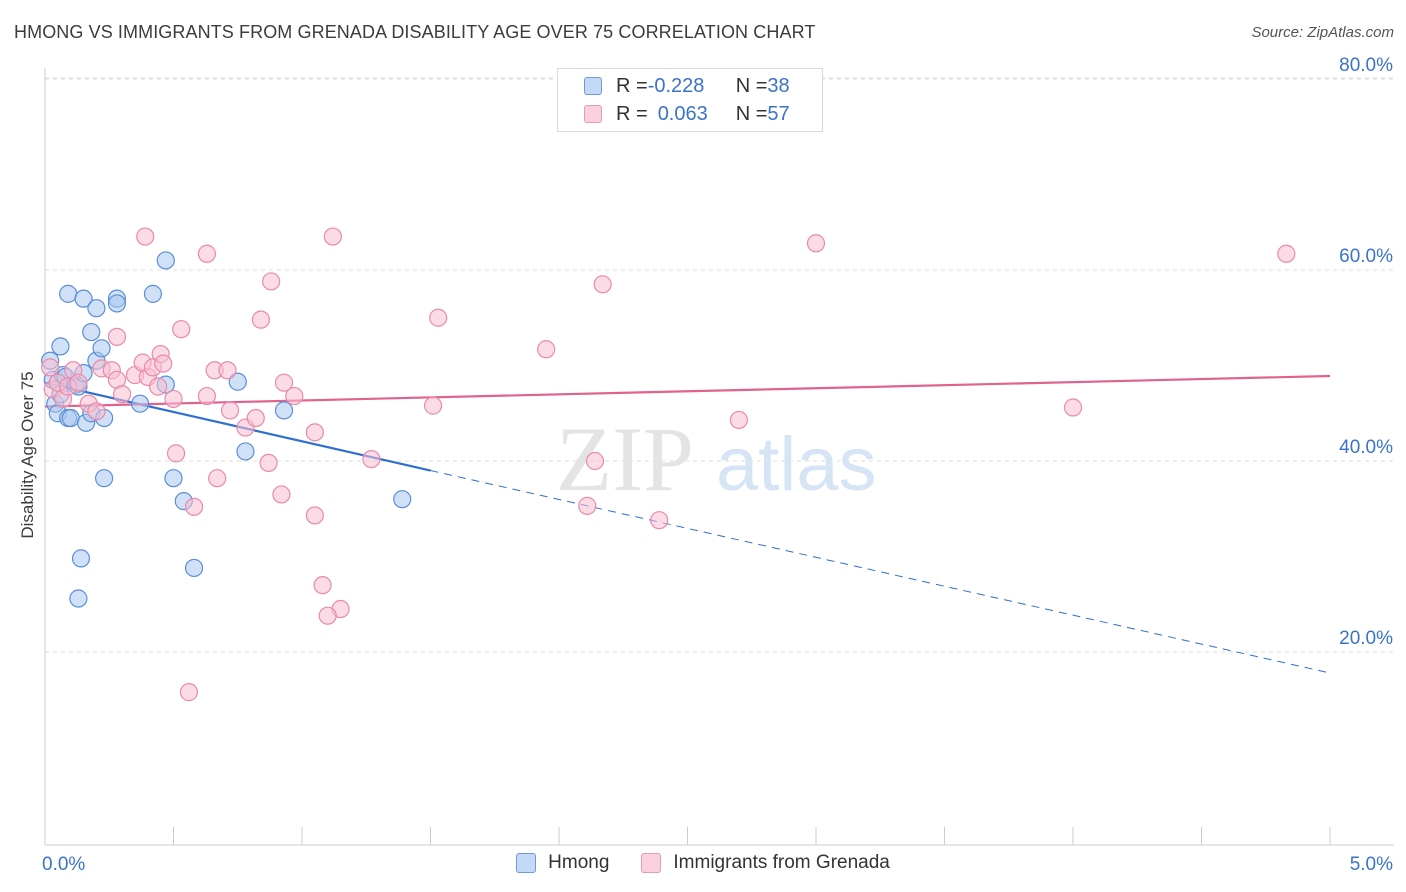  I want to click on hmong-r-value: -0.228, so click(676, 85).